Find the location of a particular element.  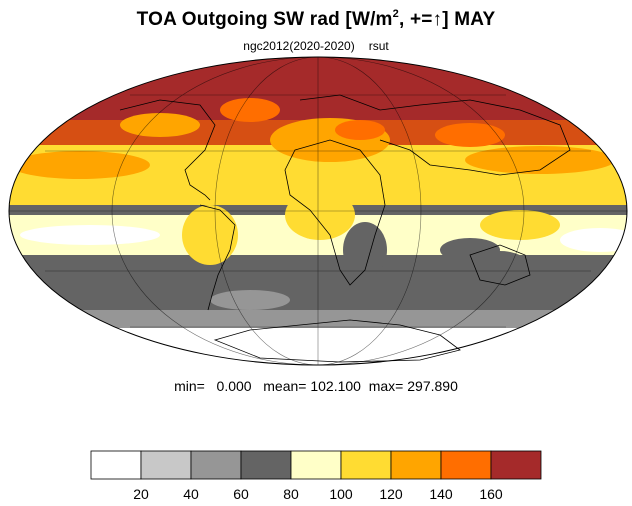

variable-label: rsut is located at coordinates (378, 46).